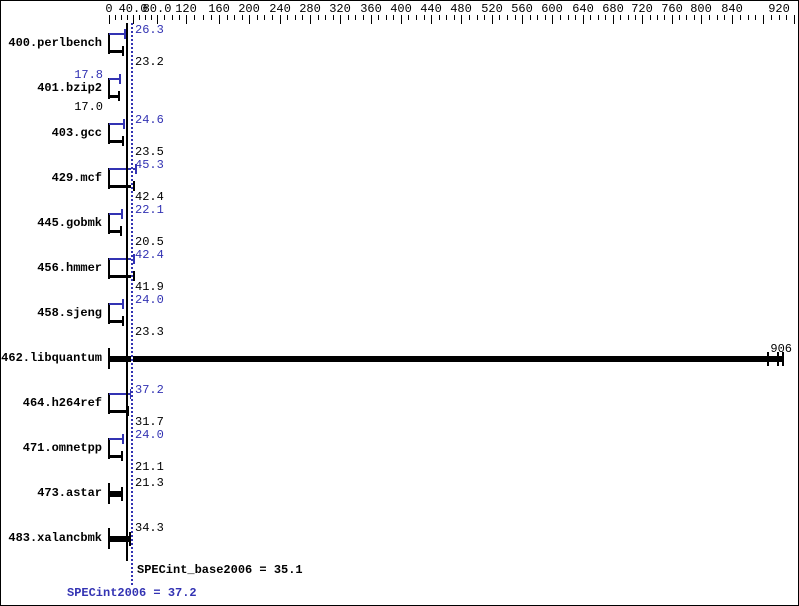 The height and width of the screenshot is (606, 799). I want to click on x-axis-tick-label: 520, so click(492, 9).